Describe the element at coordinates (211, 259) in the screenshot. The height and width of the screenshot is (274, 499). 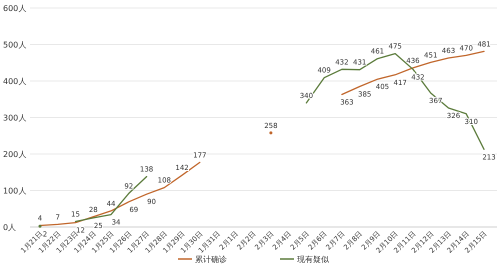
I see `legend-label: 累计确诊` at that location.